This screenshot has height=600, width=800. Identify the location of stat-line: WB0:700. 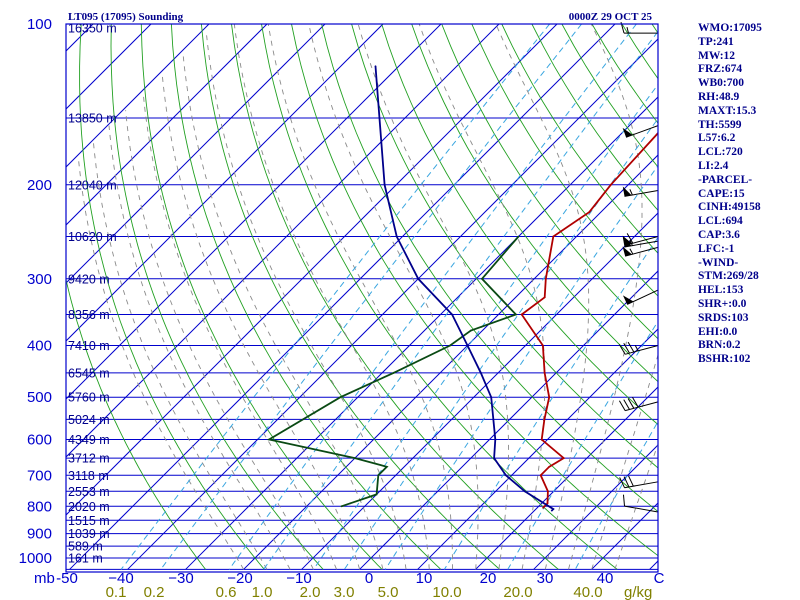
(721, 83).